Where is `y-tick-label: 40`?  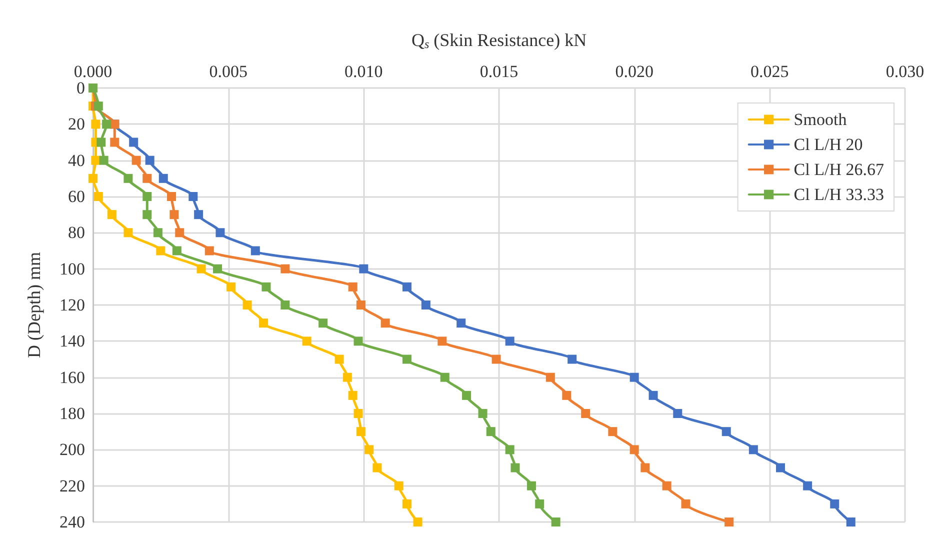
y-tick-label: 40 is located at coordinates (76, 160).